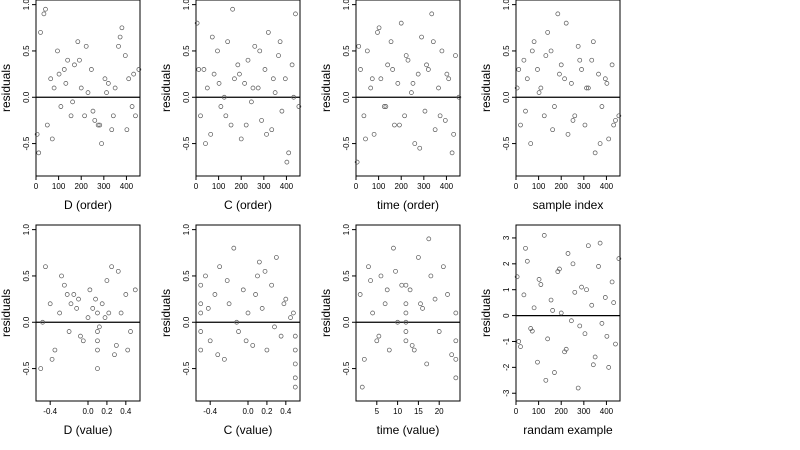 The height and width of the screenshot is (450, 800). Describe the element at coordinates (568, 88) in the screenshot. I see `plot-frame` at that location.